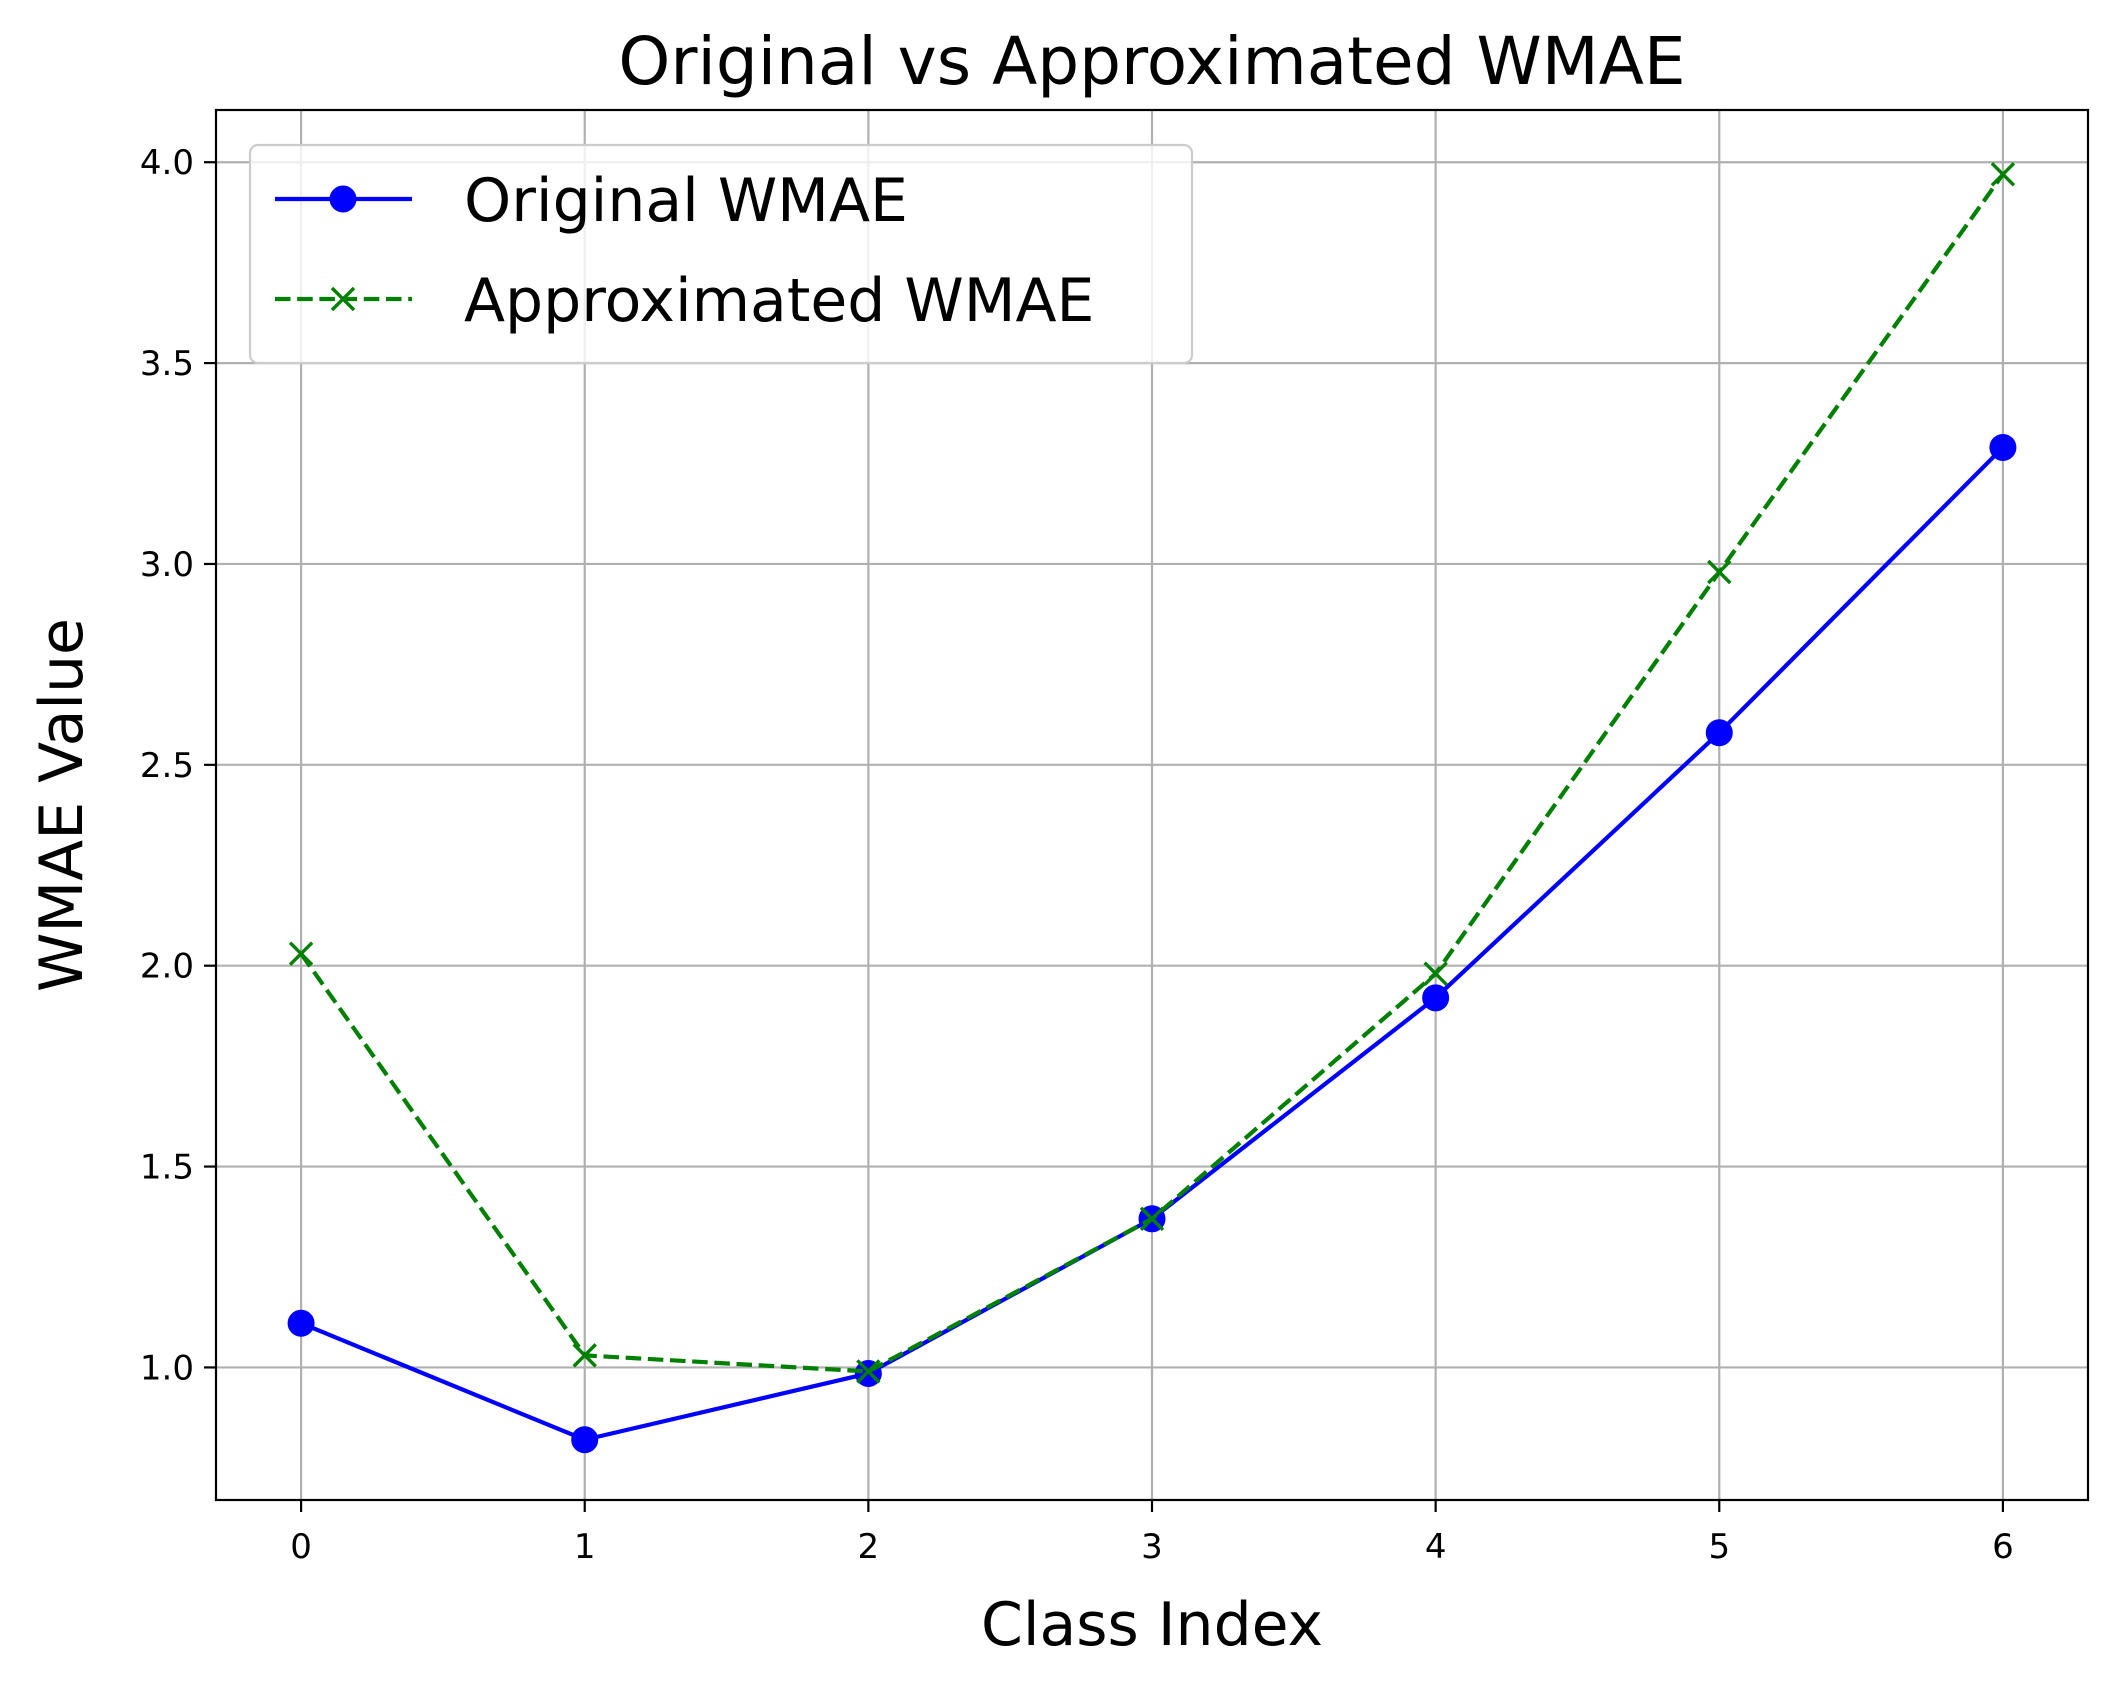  Describe the element at coordinates (301, 1547) in the screenshot. I see `x-tick-label: 0` at that location.